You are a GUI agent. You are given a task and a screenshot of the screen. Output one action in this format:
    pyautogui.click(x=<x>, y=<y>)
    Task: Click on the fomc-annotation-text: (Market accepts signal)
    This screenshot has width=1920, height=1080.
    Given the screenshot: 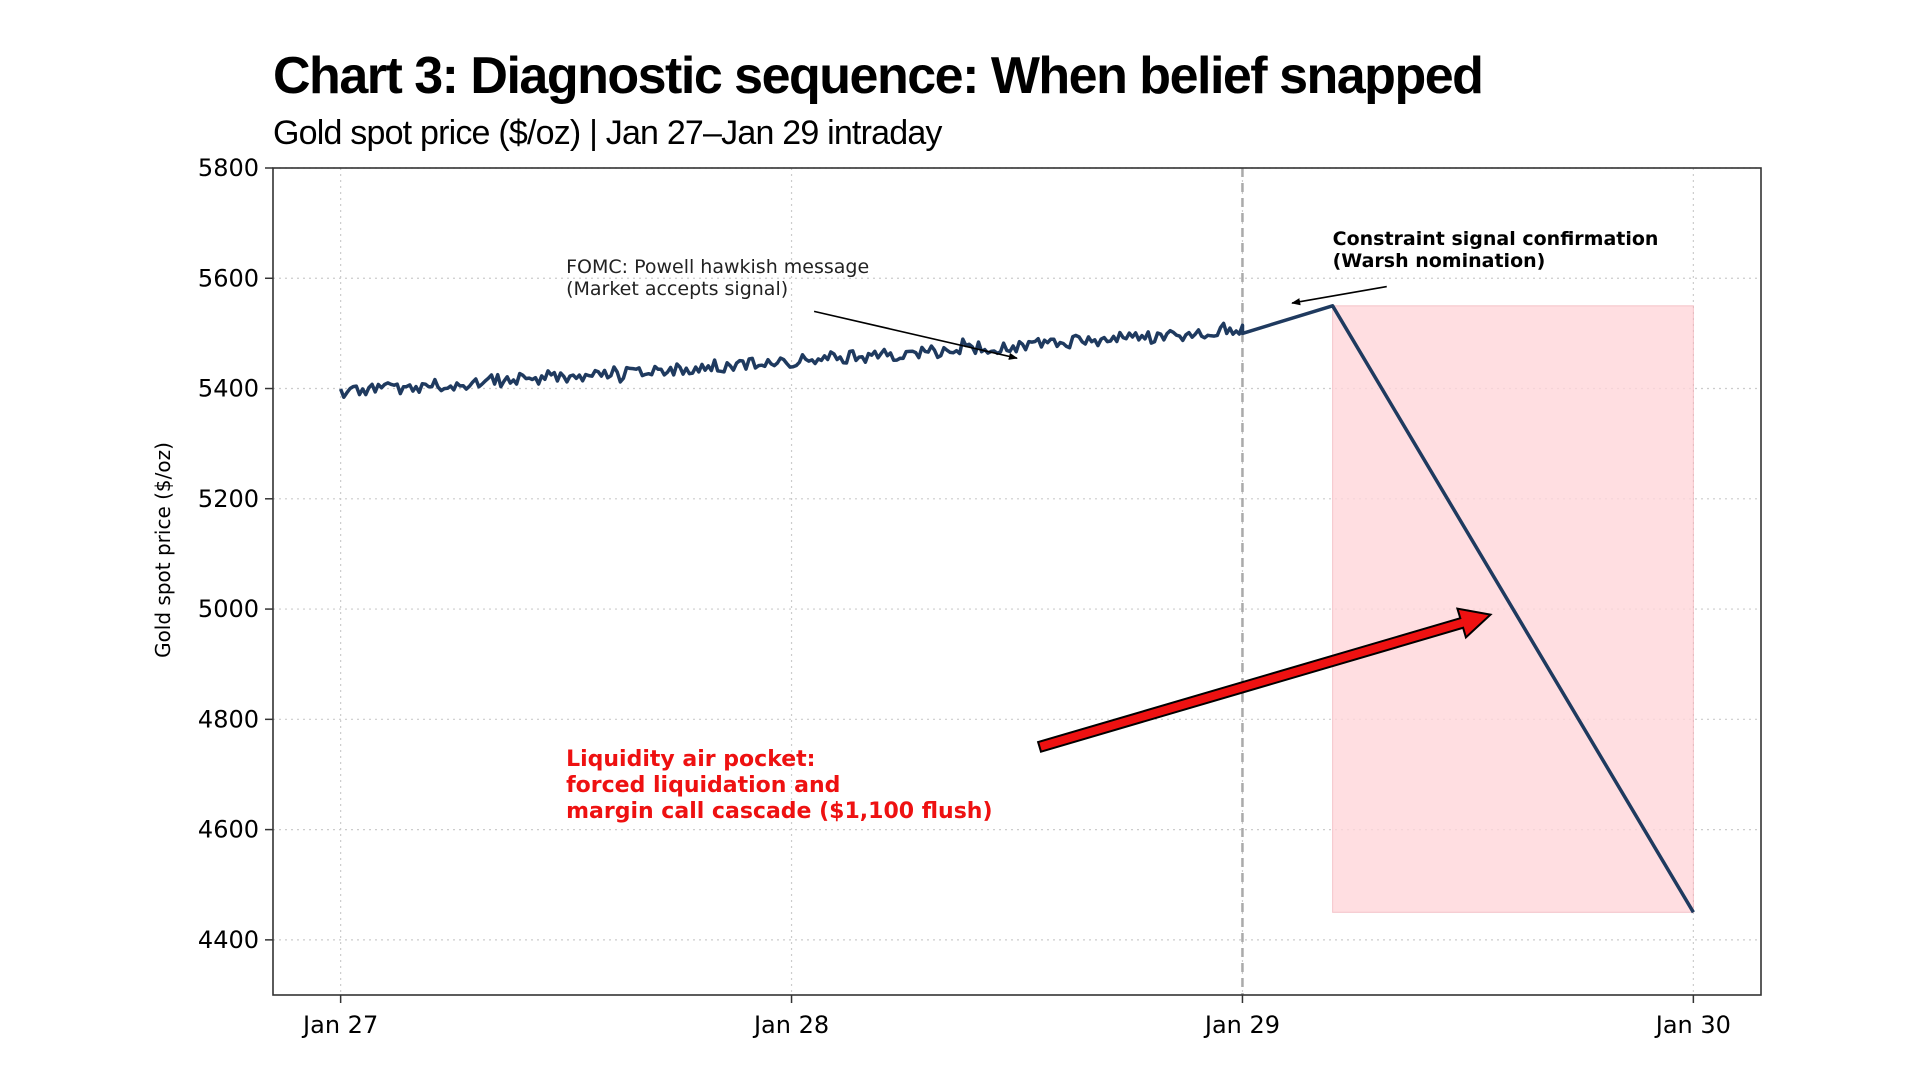 What is the action you would take?
    pyautogui.click(x=677, y=289)
    